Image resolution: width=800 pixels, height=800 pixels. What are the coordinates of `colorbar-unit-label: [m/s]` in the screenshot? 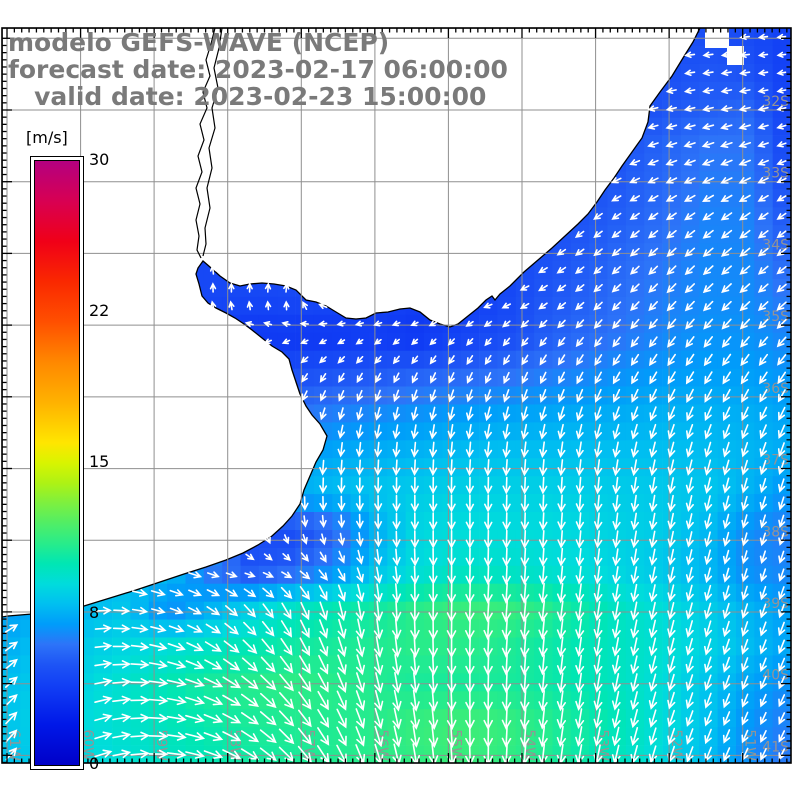 It's located at (47, 137).